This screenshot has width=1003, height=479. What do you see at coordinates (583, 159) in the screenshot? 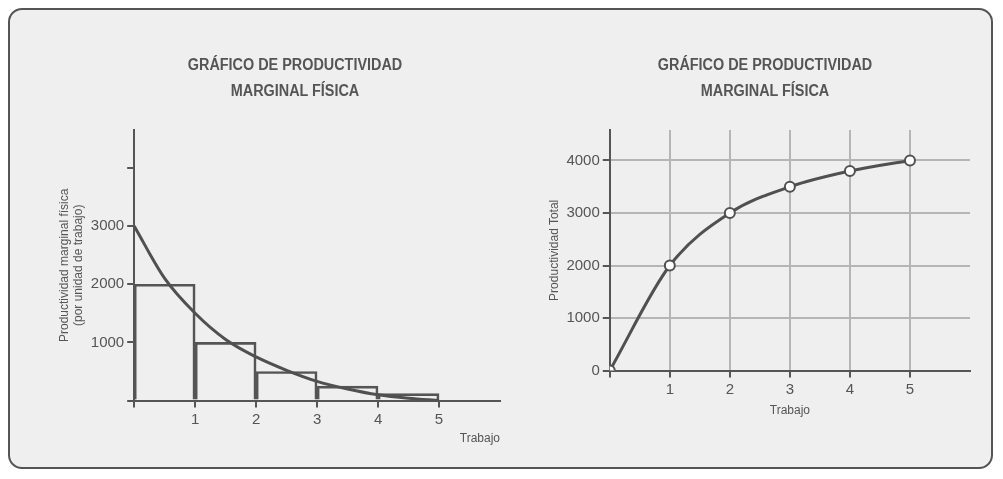
I see `y-tick-label: 4000` at bounding box center [583, 159].